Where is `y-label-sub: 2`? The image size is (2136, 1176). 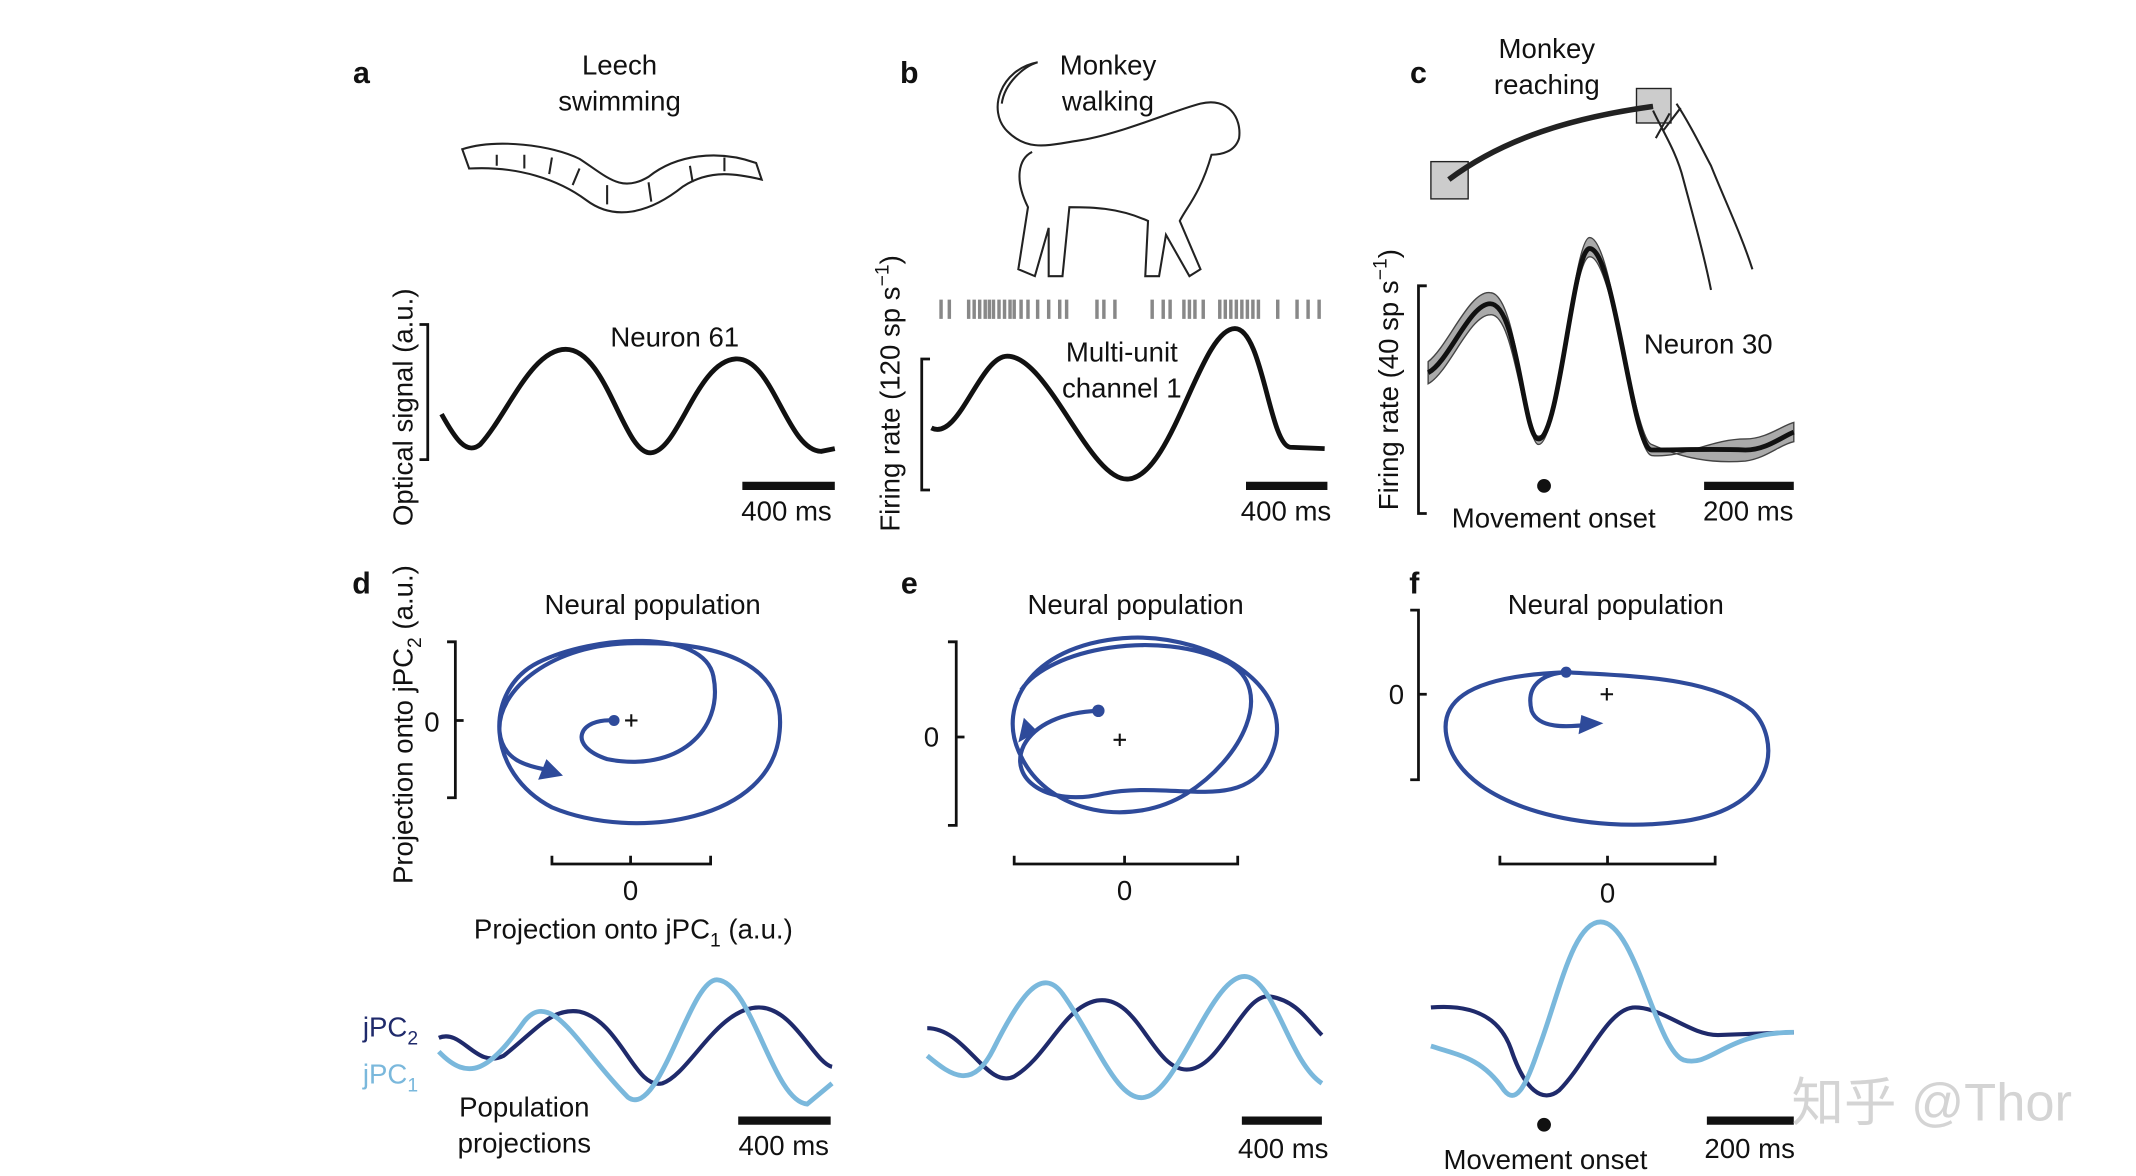
y-label-sub: 2 is located at coordinates (415, 642).